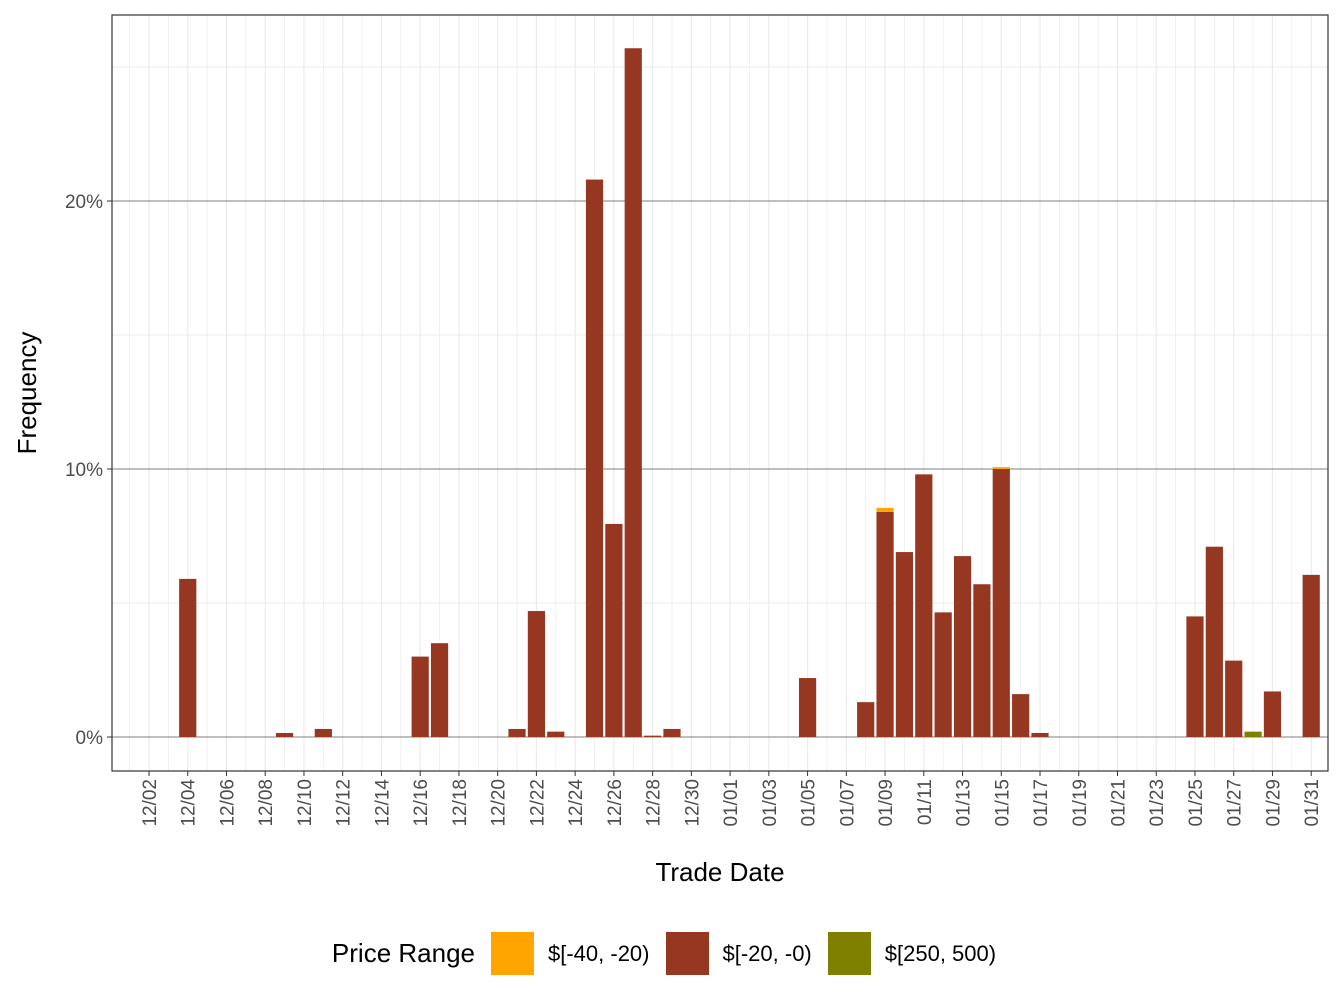 The image size is (1344, 1008). What do you see at coordinates (940, 953) in the screenshot?
I see `legend-label: $[250, 500)` at bounding box center [940, 953].